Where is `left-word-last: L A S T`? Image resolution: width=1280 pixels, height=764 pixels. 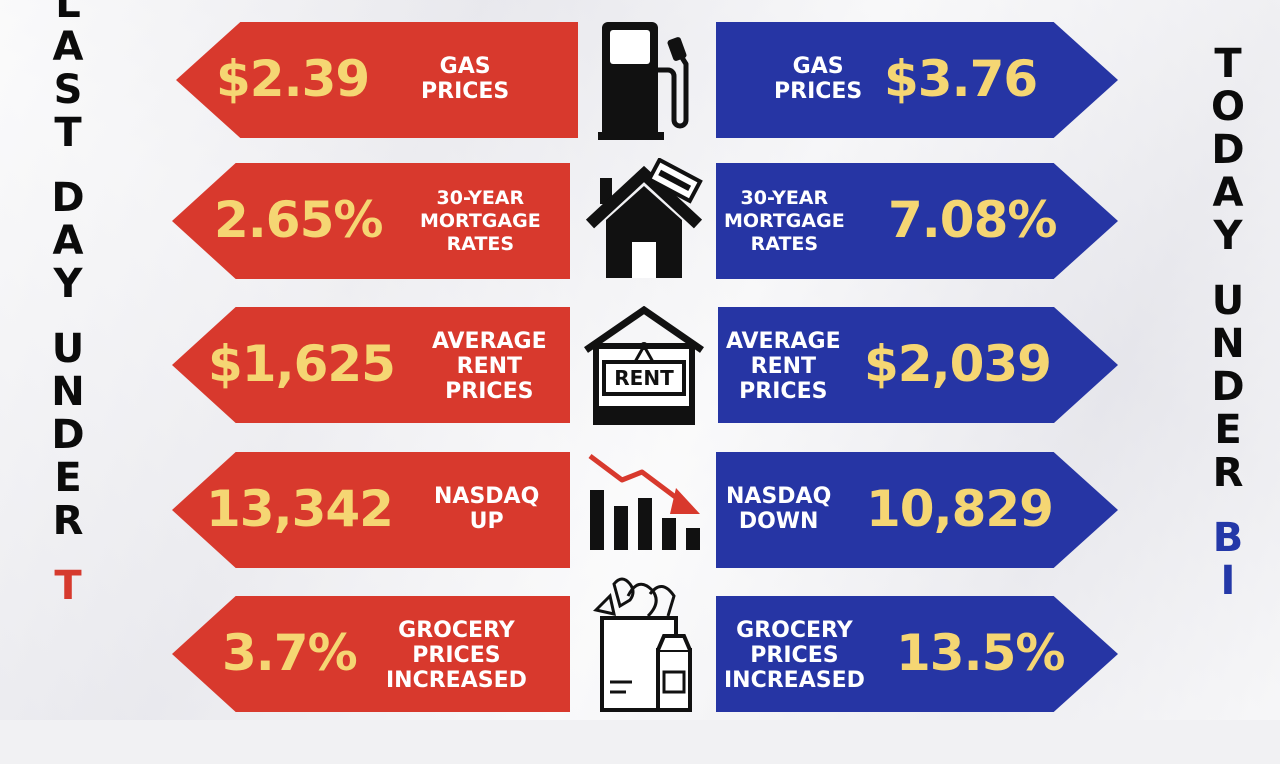 left-word-last: L A S T is located at coordinates (68, 78).